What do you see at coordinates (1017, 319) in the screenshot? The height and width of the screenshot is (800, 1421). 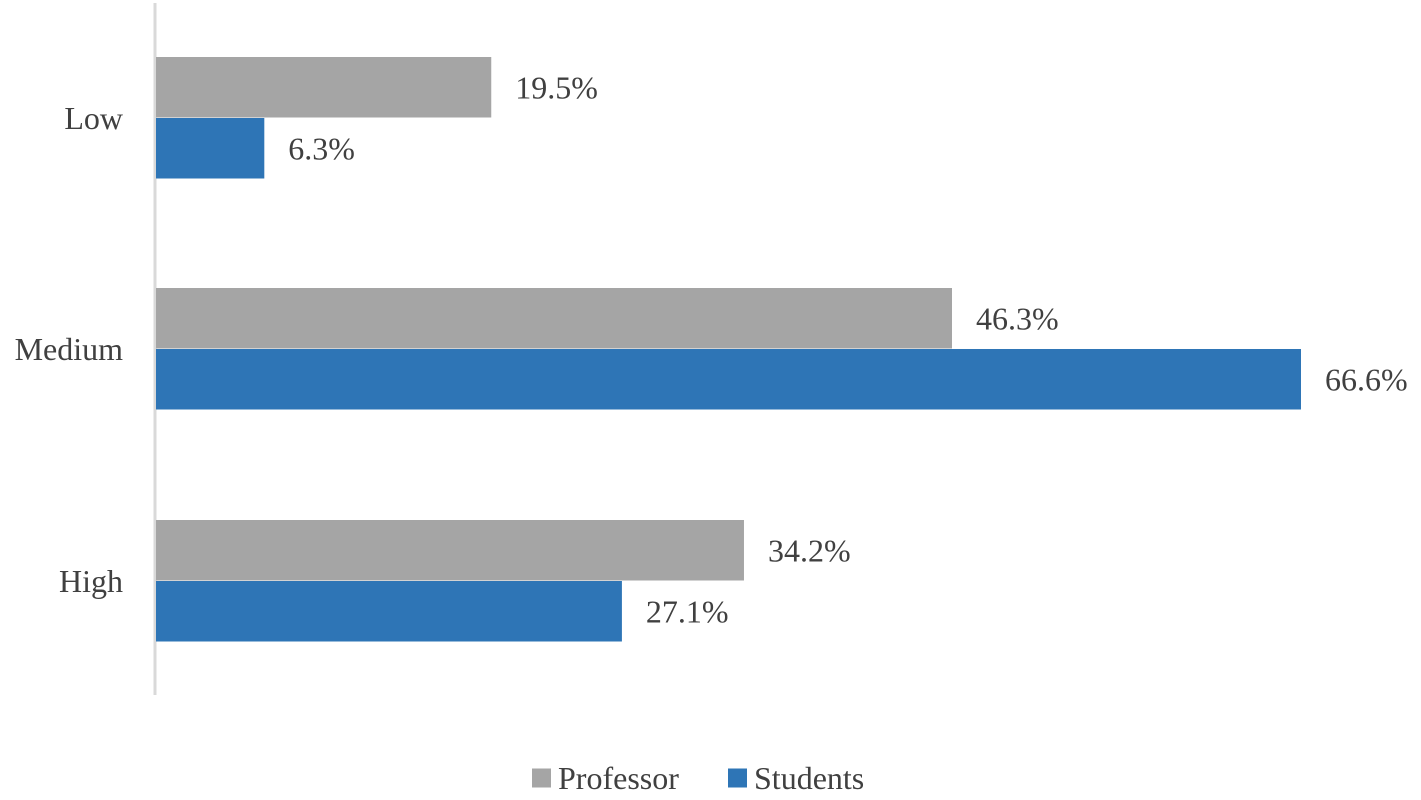 I see `data-label-professor-medium: 46.3%` at bounding box center [1017, 319].